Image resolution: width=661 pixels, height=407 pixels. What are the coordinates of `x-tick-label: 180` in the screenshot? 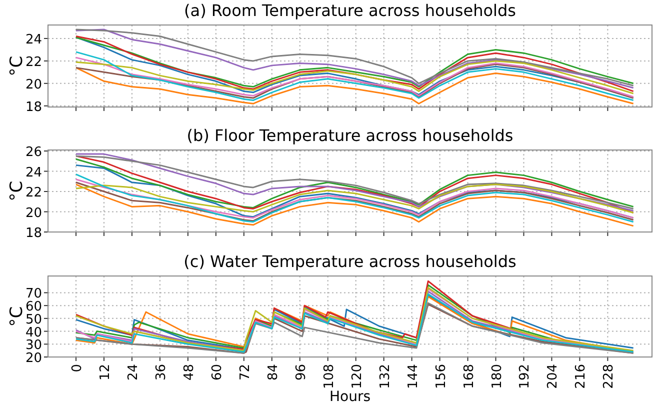 It's located at (497, 376).